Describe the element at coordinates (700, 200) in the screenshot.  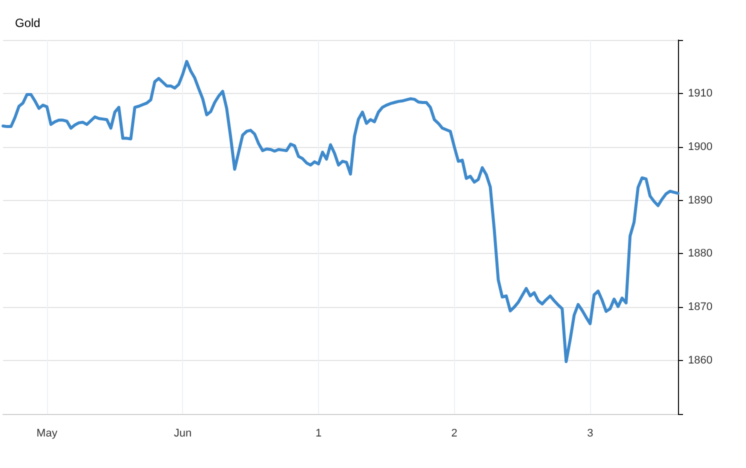
I see `y-tick-label: 1890` at that location.